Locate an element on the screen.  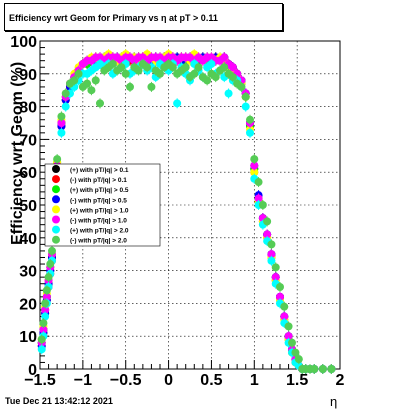
y-axis-label: Efficiency wrt Geom (%) is located at coordinates (17, 153).